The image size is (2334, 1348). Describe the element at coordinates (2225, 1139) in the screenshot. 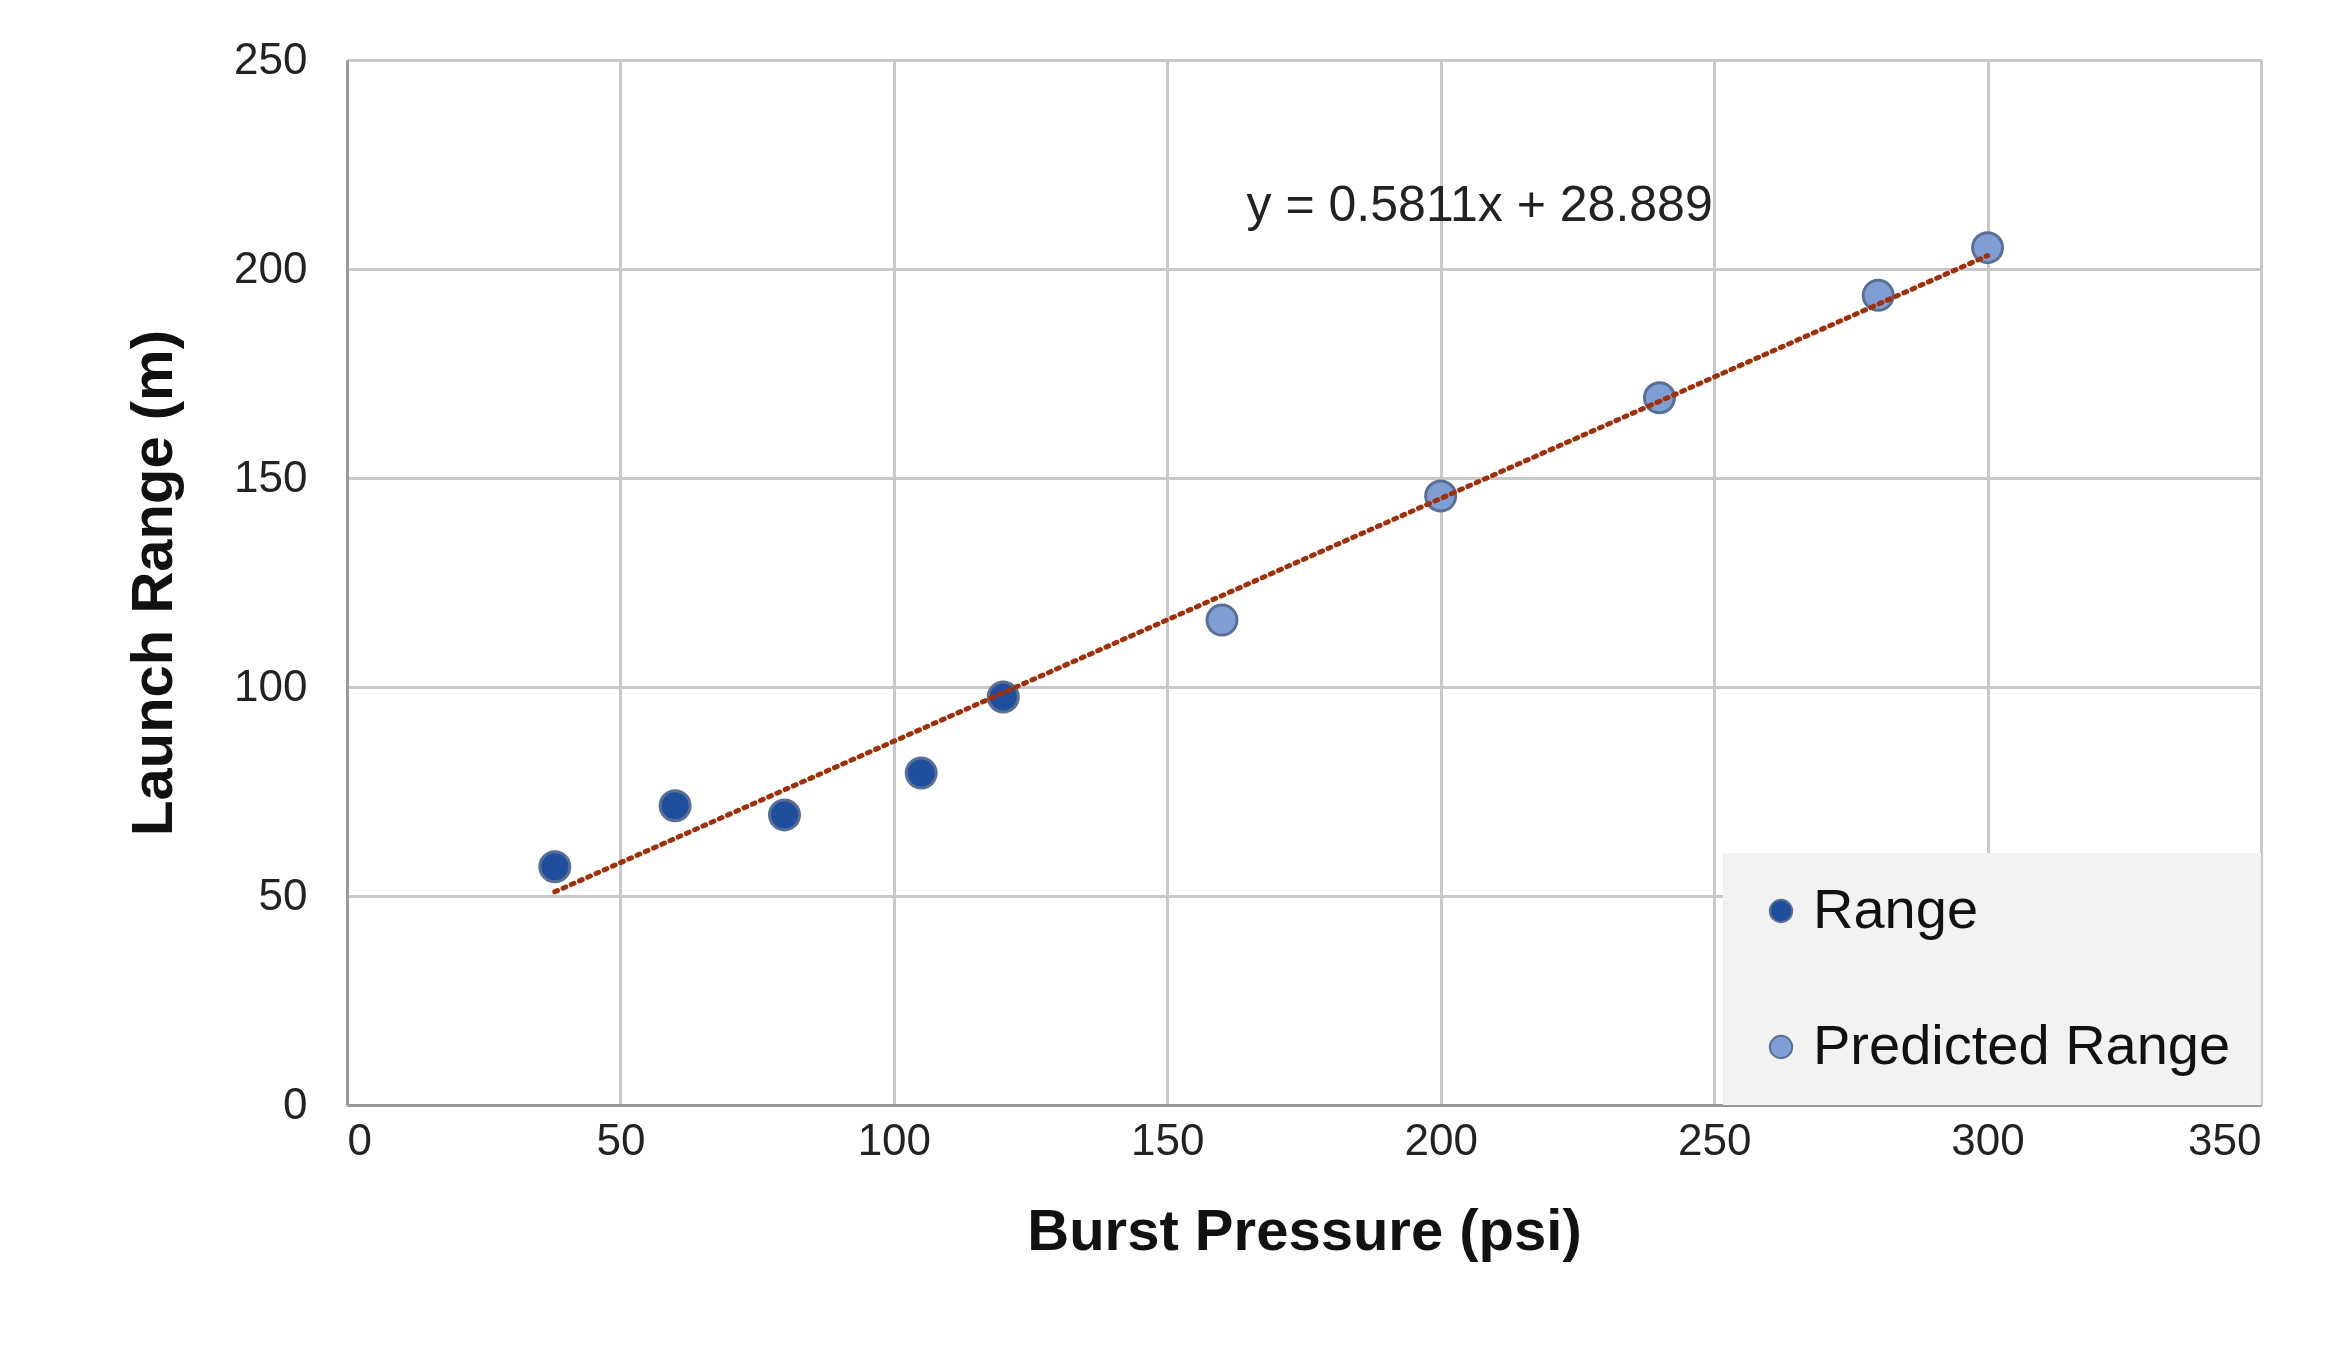

I see `x-tick-label: 350` at that location.